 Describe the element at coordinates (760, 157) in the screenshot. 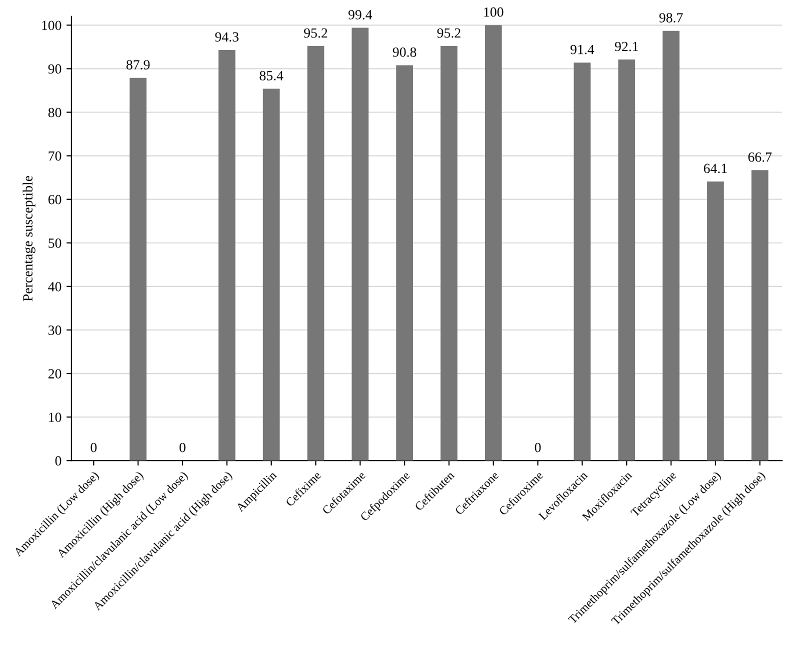

I see `data-label: 66.7` at that location.